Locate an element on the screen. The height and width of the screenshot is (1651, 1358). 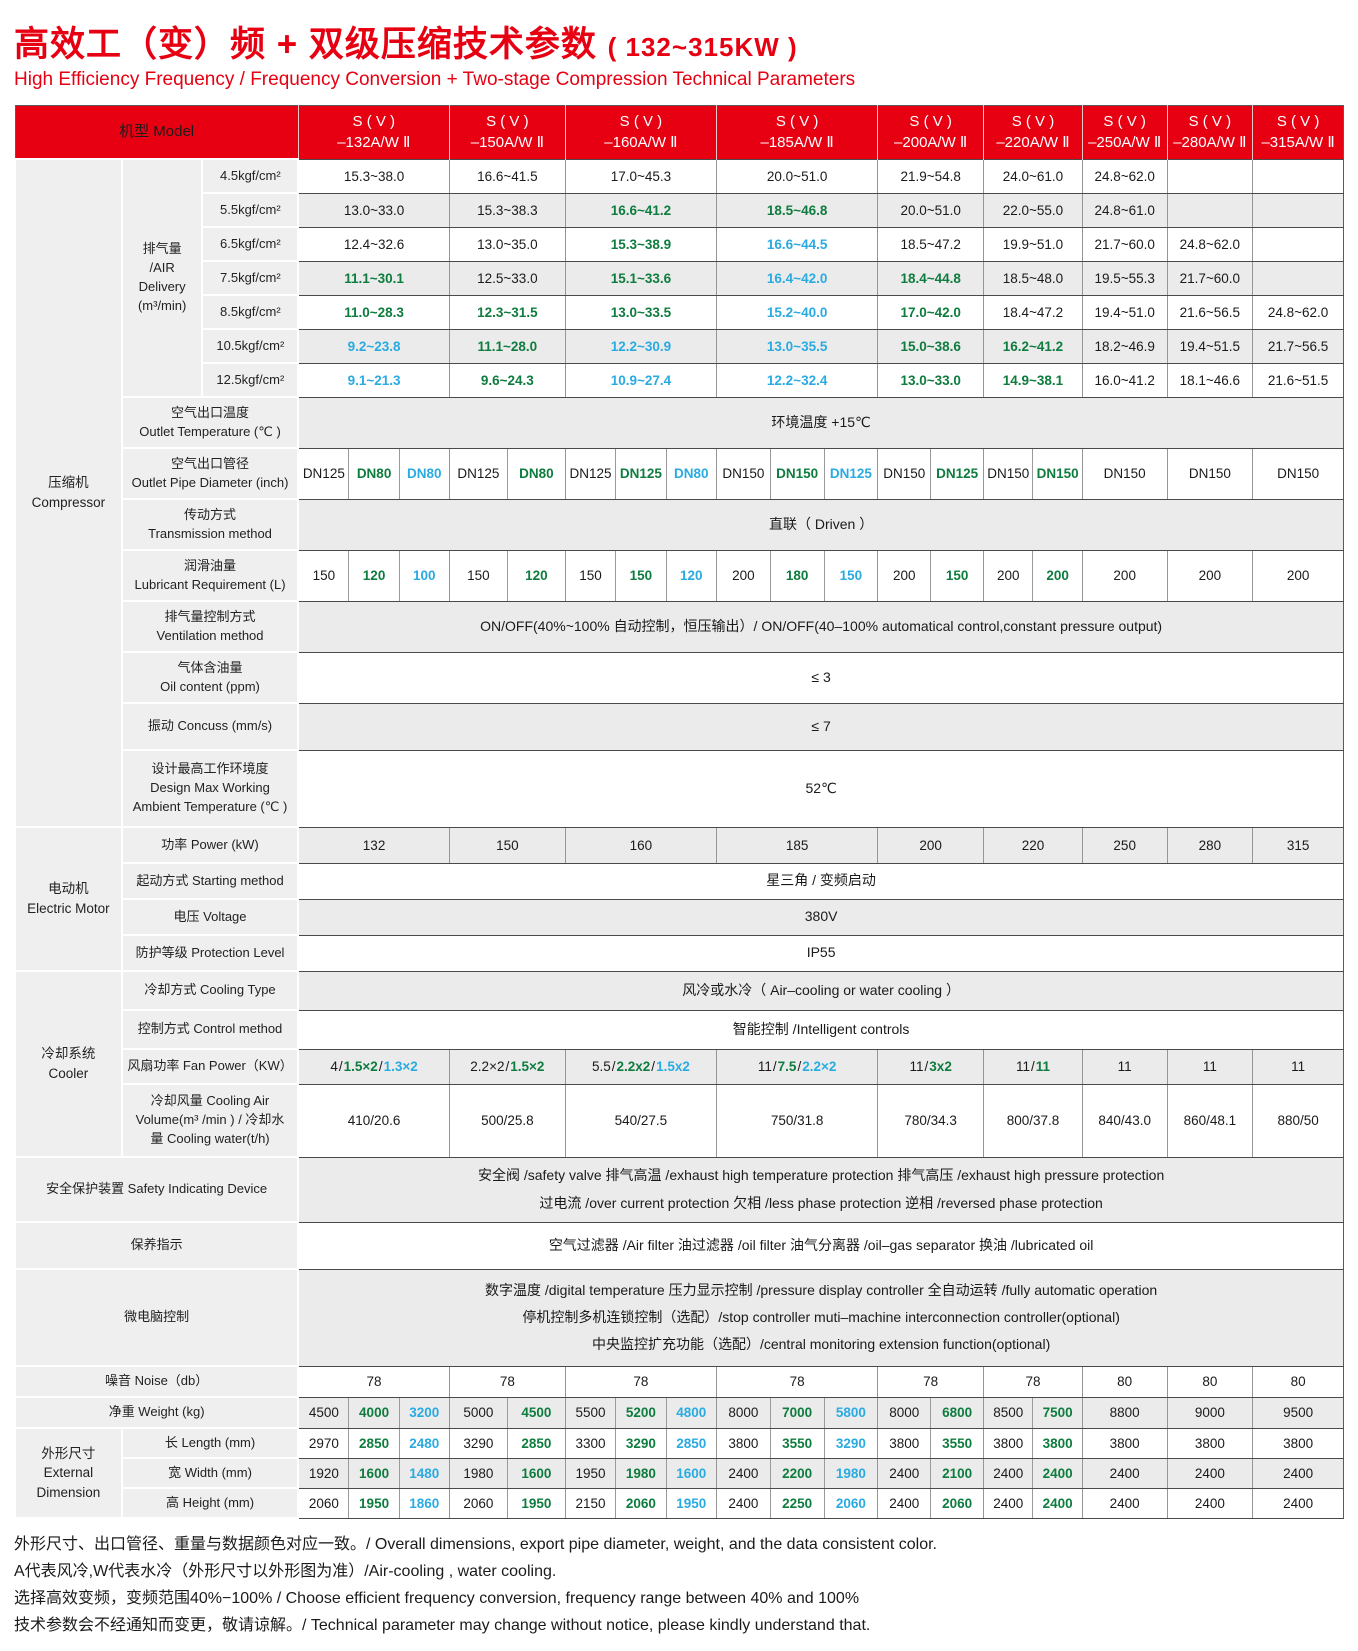
cair-model-3: 750/31.8 is located at coordinates (796, 1120).